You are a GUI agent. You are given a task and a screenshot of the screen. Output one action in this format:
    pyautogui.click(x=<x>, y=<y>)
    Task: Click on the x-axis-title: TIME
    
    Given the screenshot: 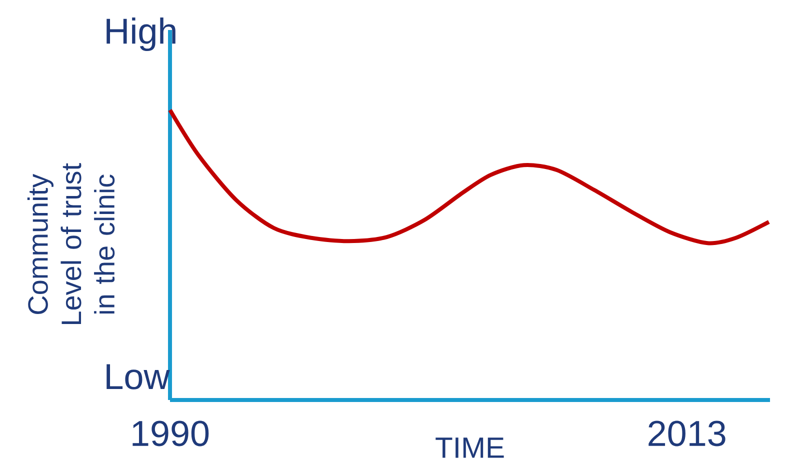 What is the action you would take?
    pyautogui.click(x=470, y=448)
    